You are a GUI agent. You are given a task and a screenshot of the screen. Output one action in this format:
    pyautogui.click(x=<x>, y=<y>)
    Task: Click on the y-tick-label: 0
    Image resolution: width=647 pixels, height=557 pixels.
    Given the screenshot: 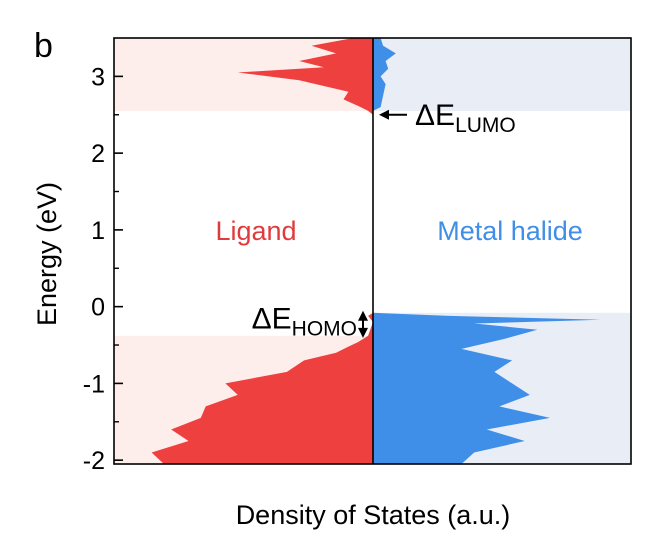 What is the action you would take?
    pyautogui.click(x=98, y=308)
    